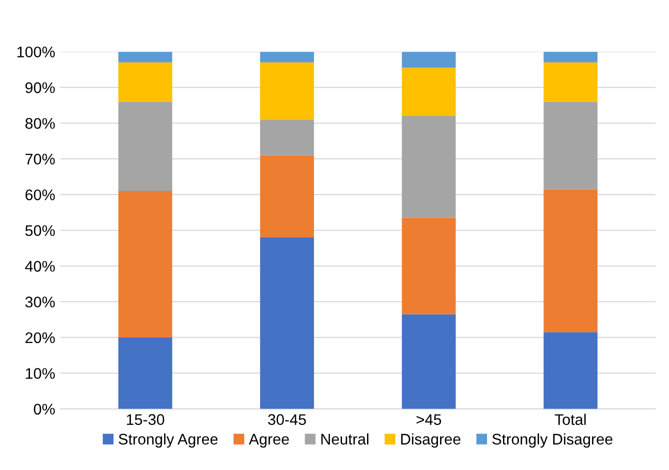 Image resolution: width=669 pixels, height=470 pixels. What do you see at coordinates (429, 419) in the screenshot?
I see `x-tick-label: >45` at bounding box center [429, 419].